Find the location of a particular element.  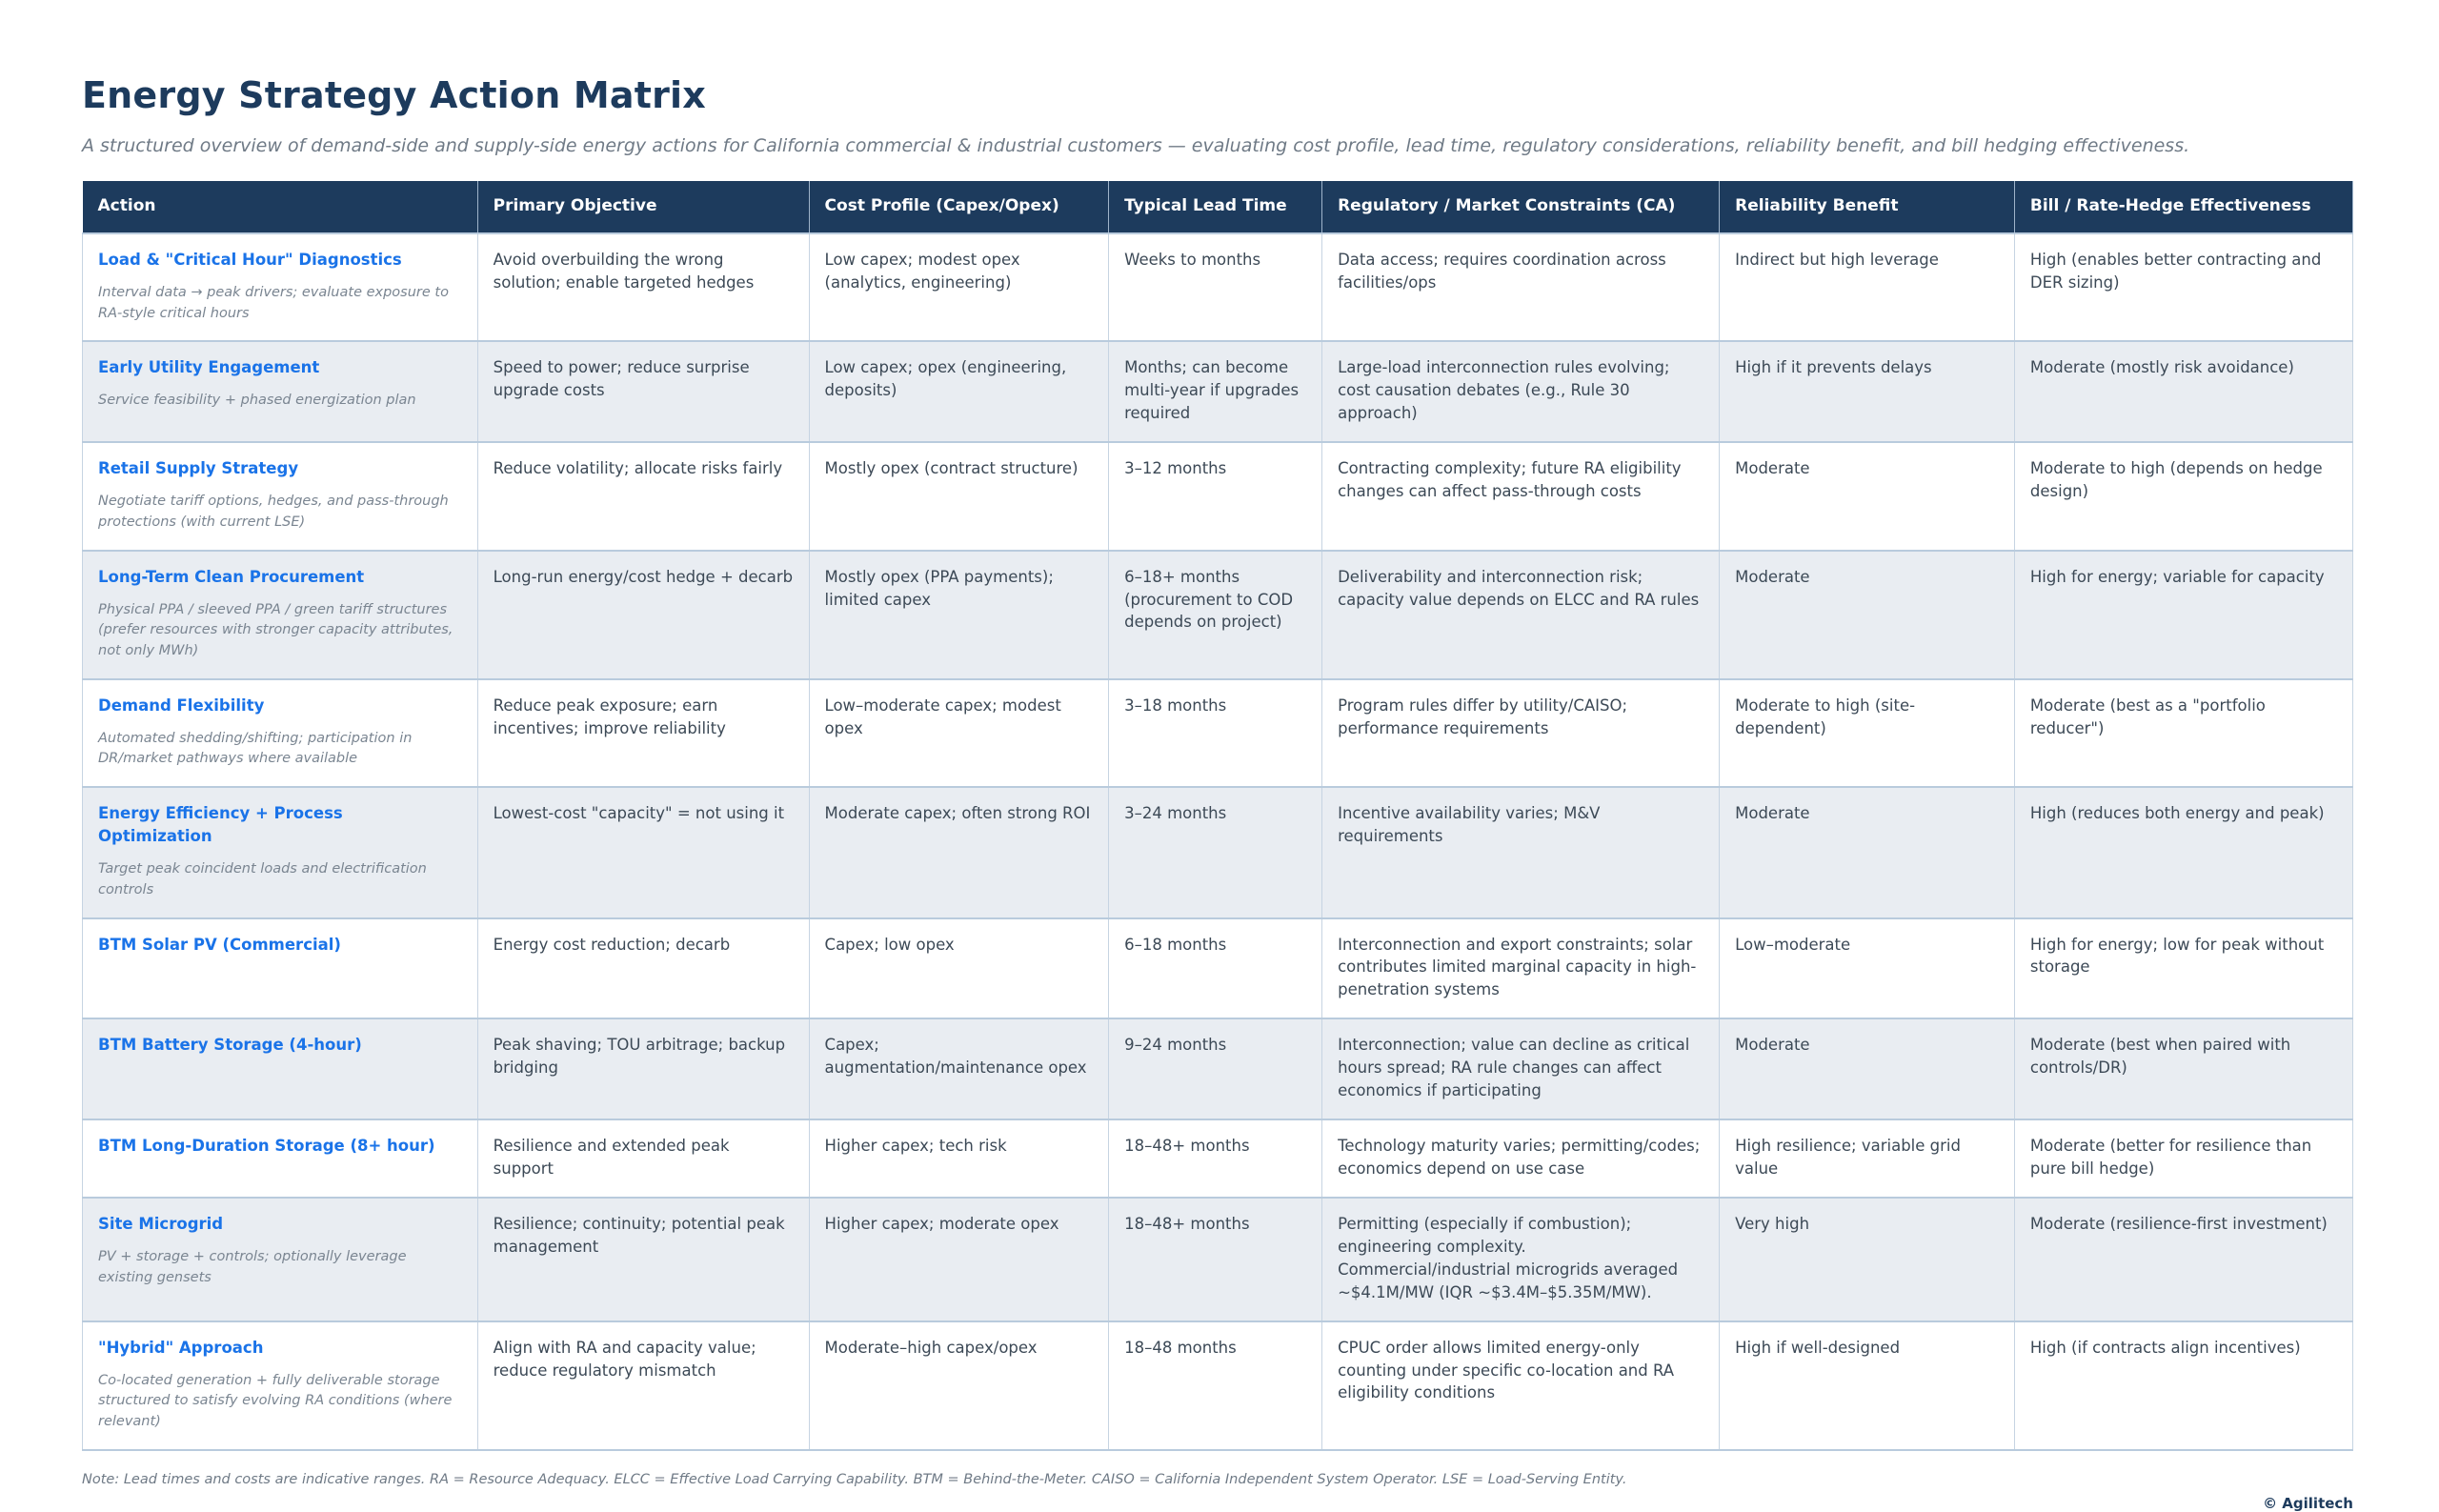

cell-reliability: Moderate to high (site-dependent) is located at coordinates (1867, 733).